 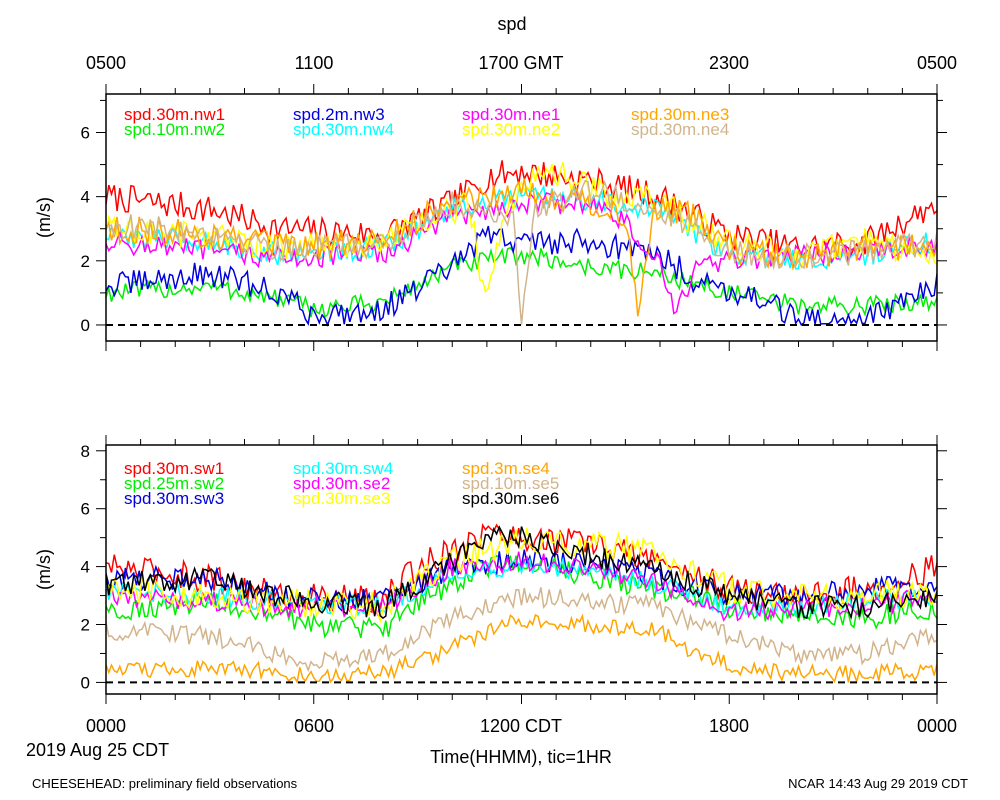 What do you see at coordinates (521, 572) in the screenshot?
I see `series-line-spd.30m.se6` at bounding box center [521, 572].